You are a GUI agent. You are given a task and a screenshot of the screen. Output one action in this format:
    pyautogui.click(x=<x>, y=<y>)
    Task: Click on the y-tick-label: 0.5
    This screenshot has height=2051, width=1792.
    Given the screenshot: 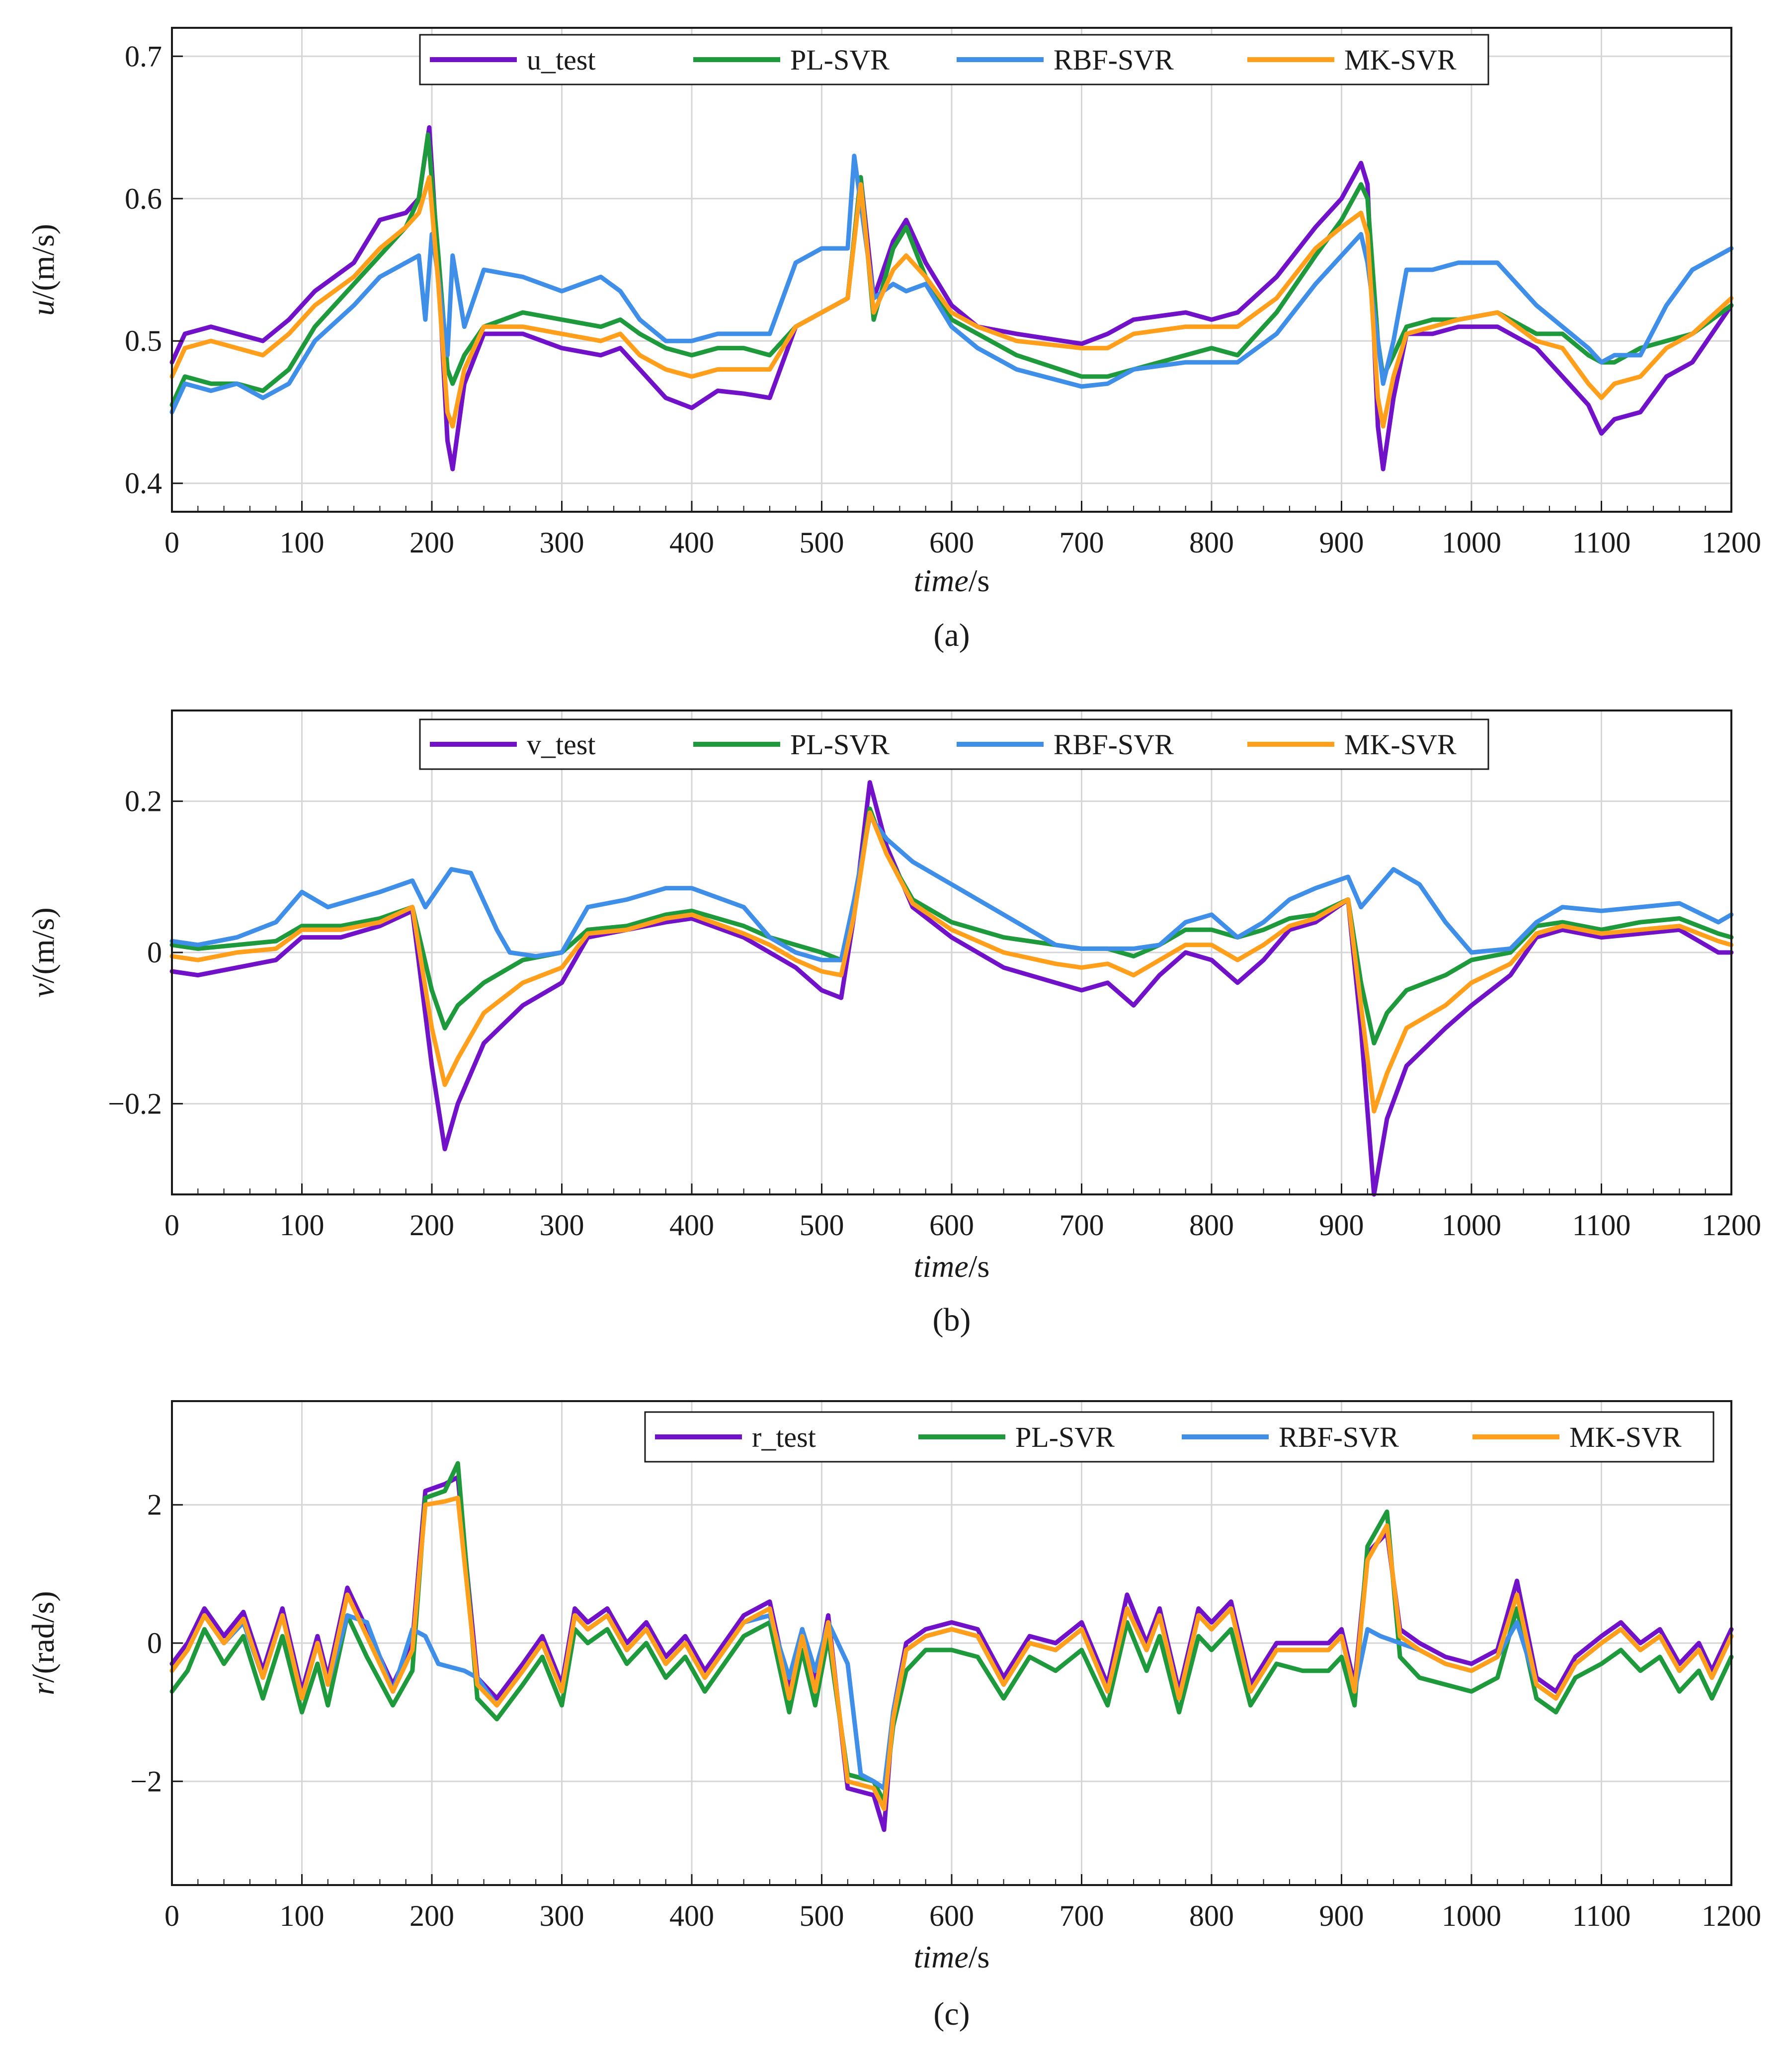 What is the action you would take?
    pyautogui.click(x=143, y=340)
    